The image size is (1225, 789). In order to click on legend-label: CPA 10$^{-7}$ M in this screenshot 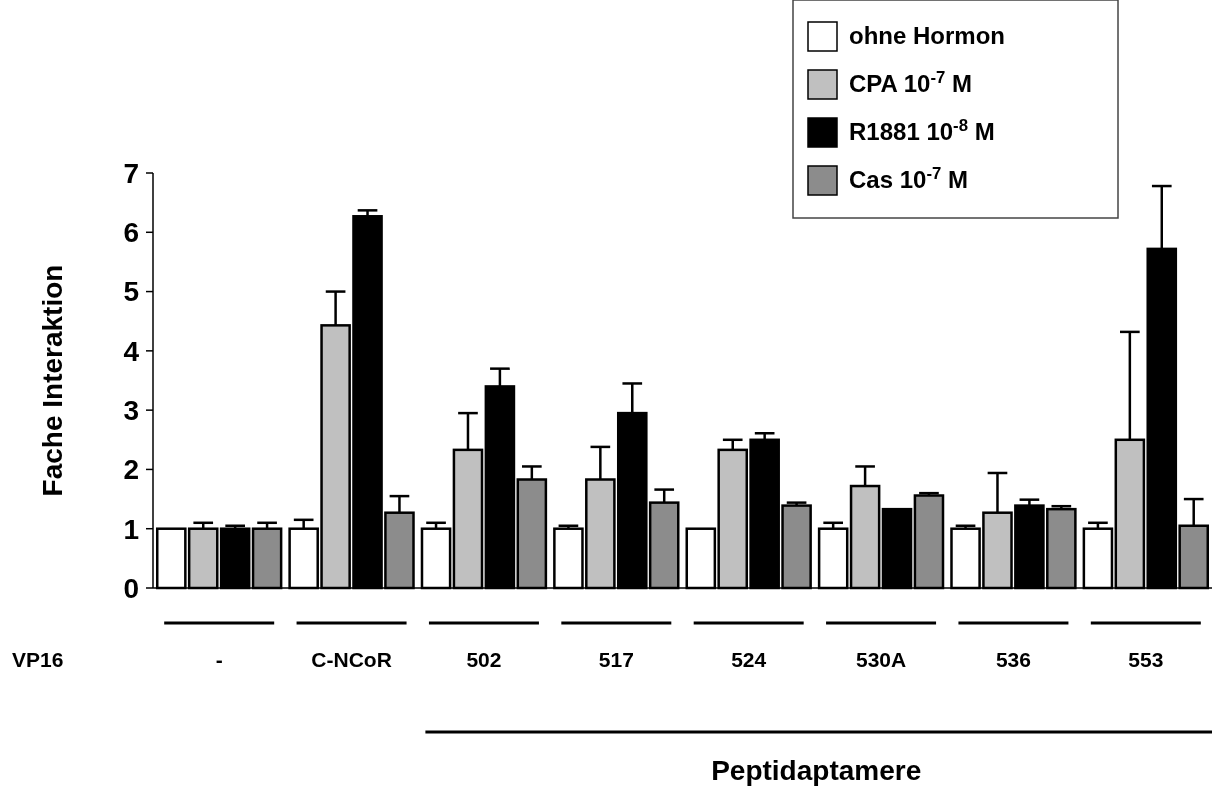, I will do `click(910, 82)`.